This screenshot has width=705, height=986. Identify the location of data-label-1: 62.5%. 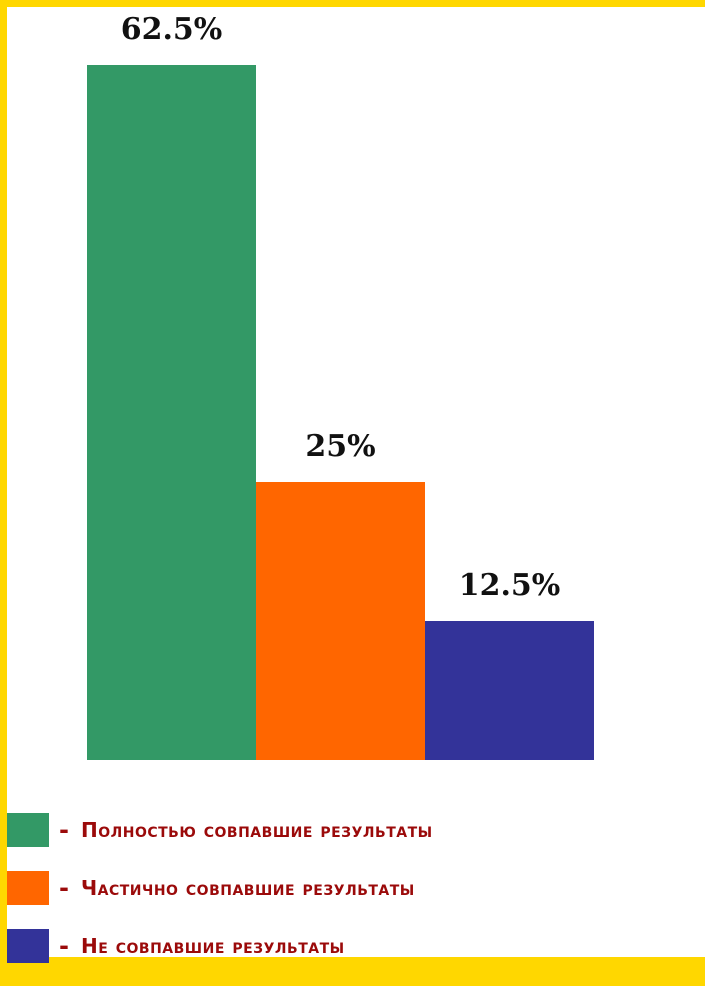
(172, 29).